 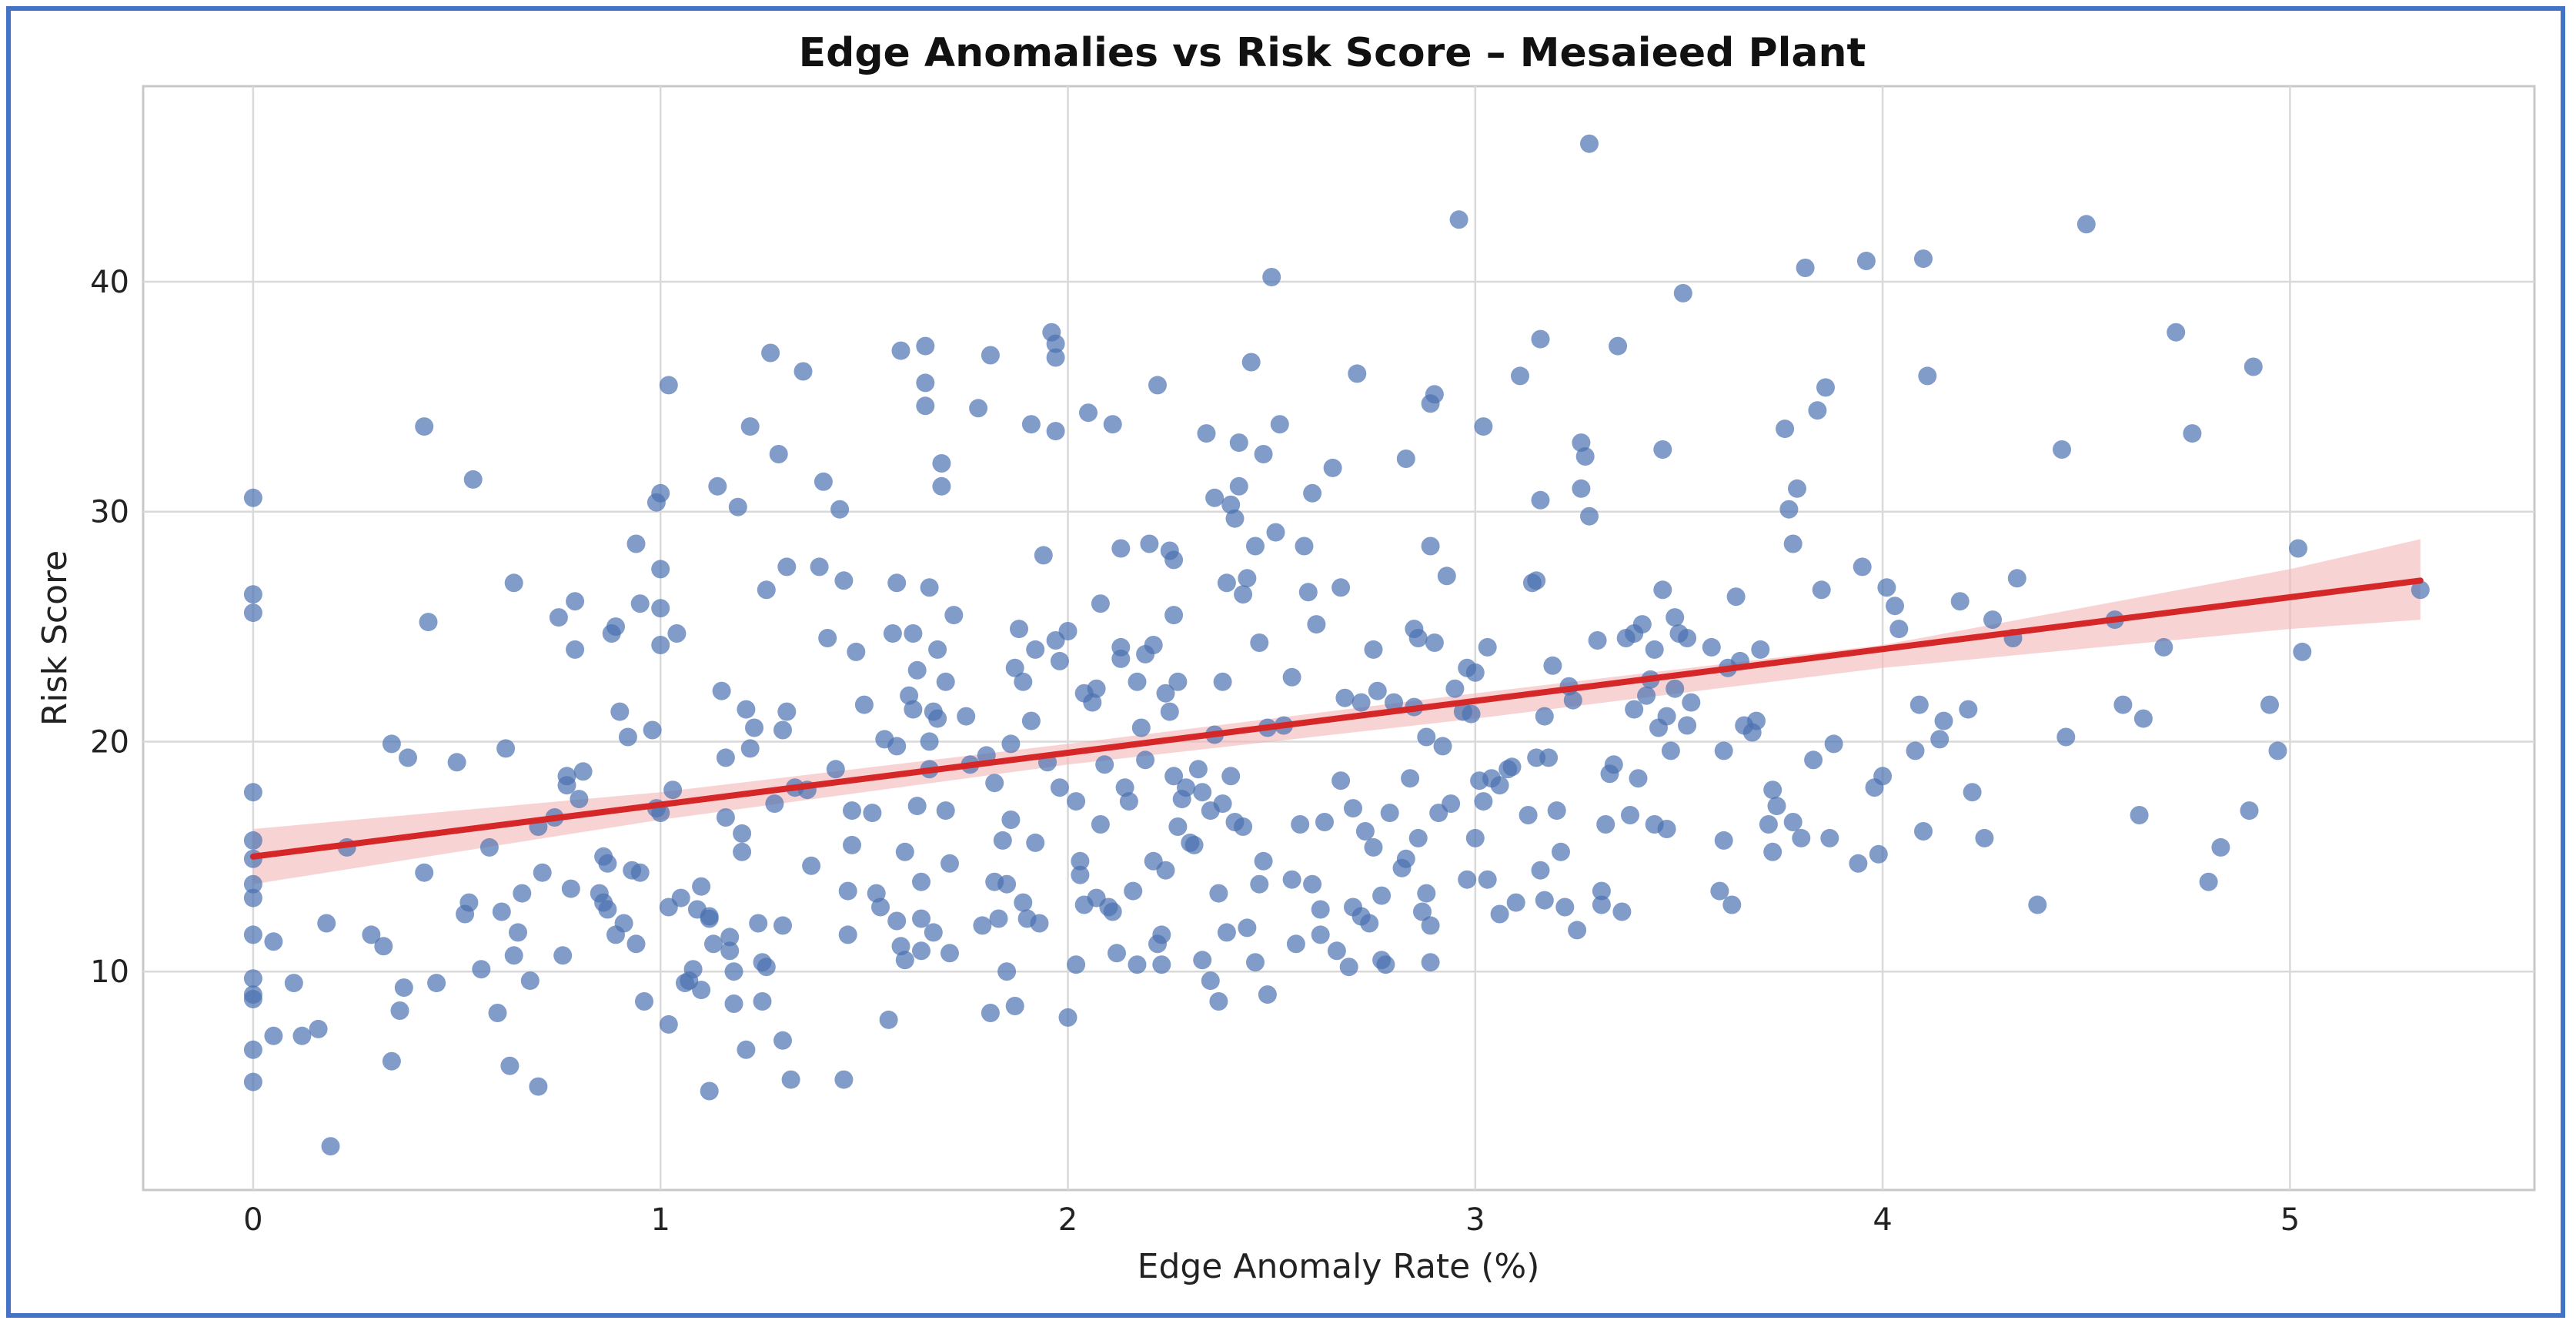 What do you see at coordinates (1882, 1220) in the screenshot?
I see `x-tick-label: 4` at bounding box center [1882, 1220].